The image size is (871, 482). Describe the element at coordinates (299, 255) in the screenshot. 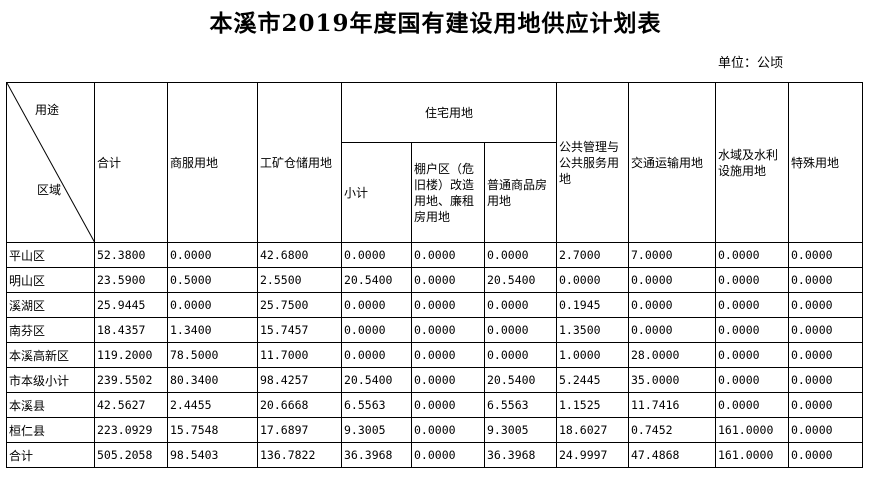

I see `value-cell: 42.6800` at that location.